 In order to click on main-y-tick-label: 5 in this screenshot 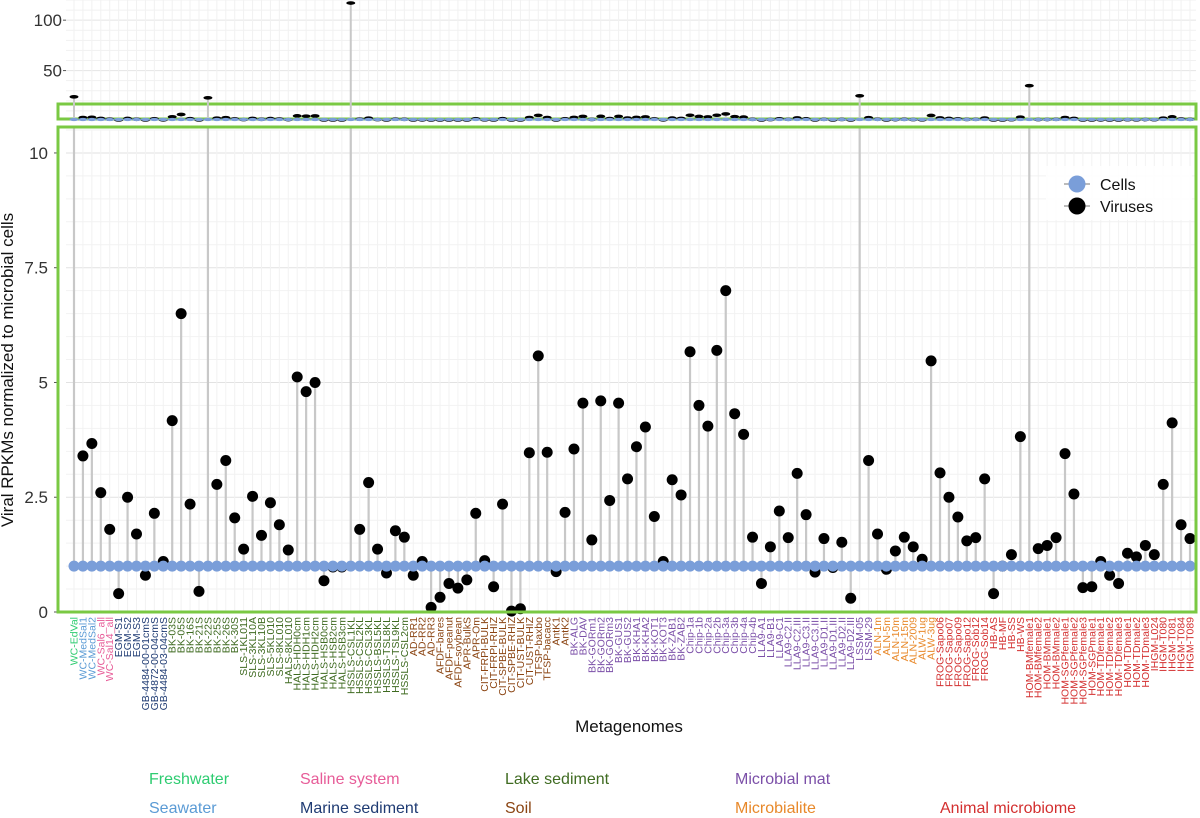, I will do `click(43, 382)`.